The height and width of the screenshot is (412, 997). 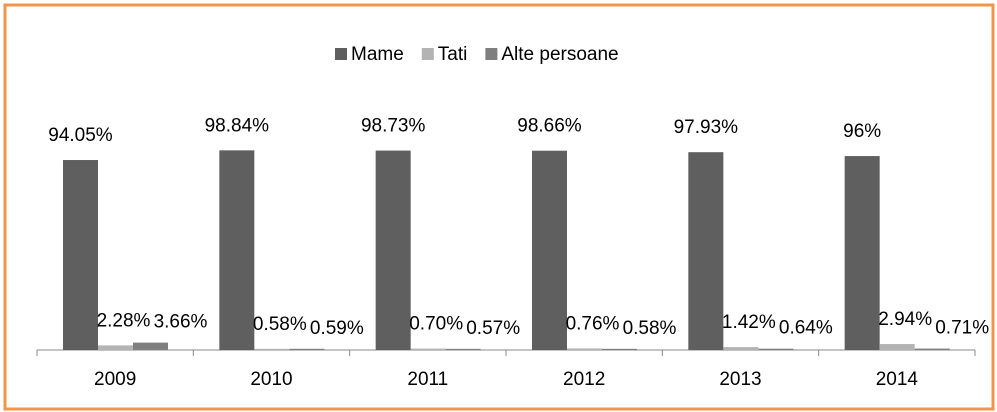 What do you see at coordinates (584, 379) in the screenshot?
I see `x-tick-label: 2012` at bounding box center [584, 379].